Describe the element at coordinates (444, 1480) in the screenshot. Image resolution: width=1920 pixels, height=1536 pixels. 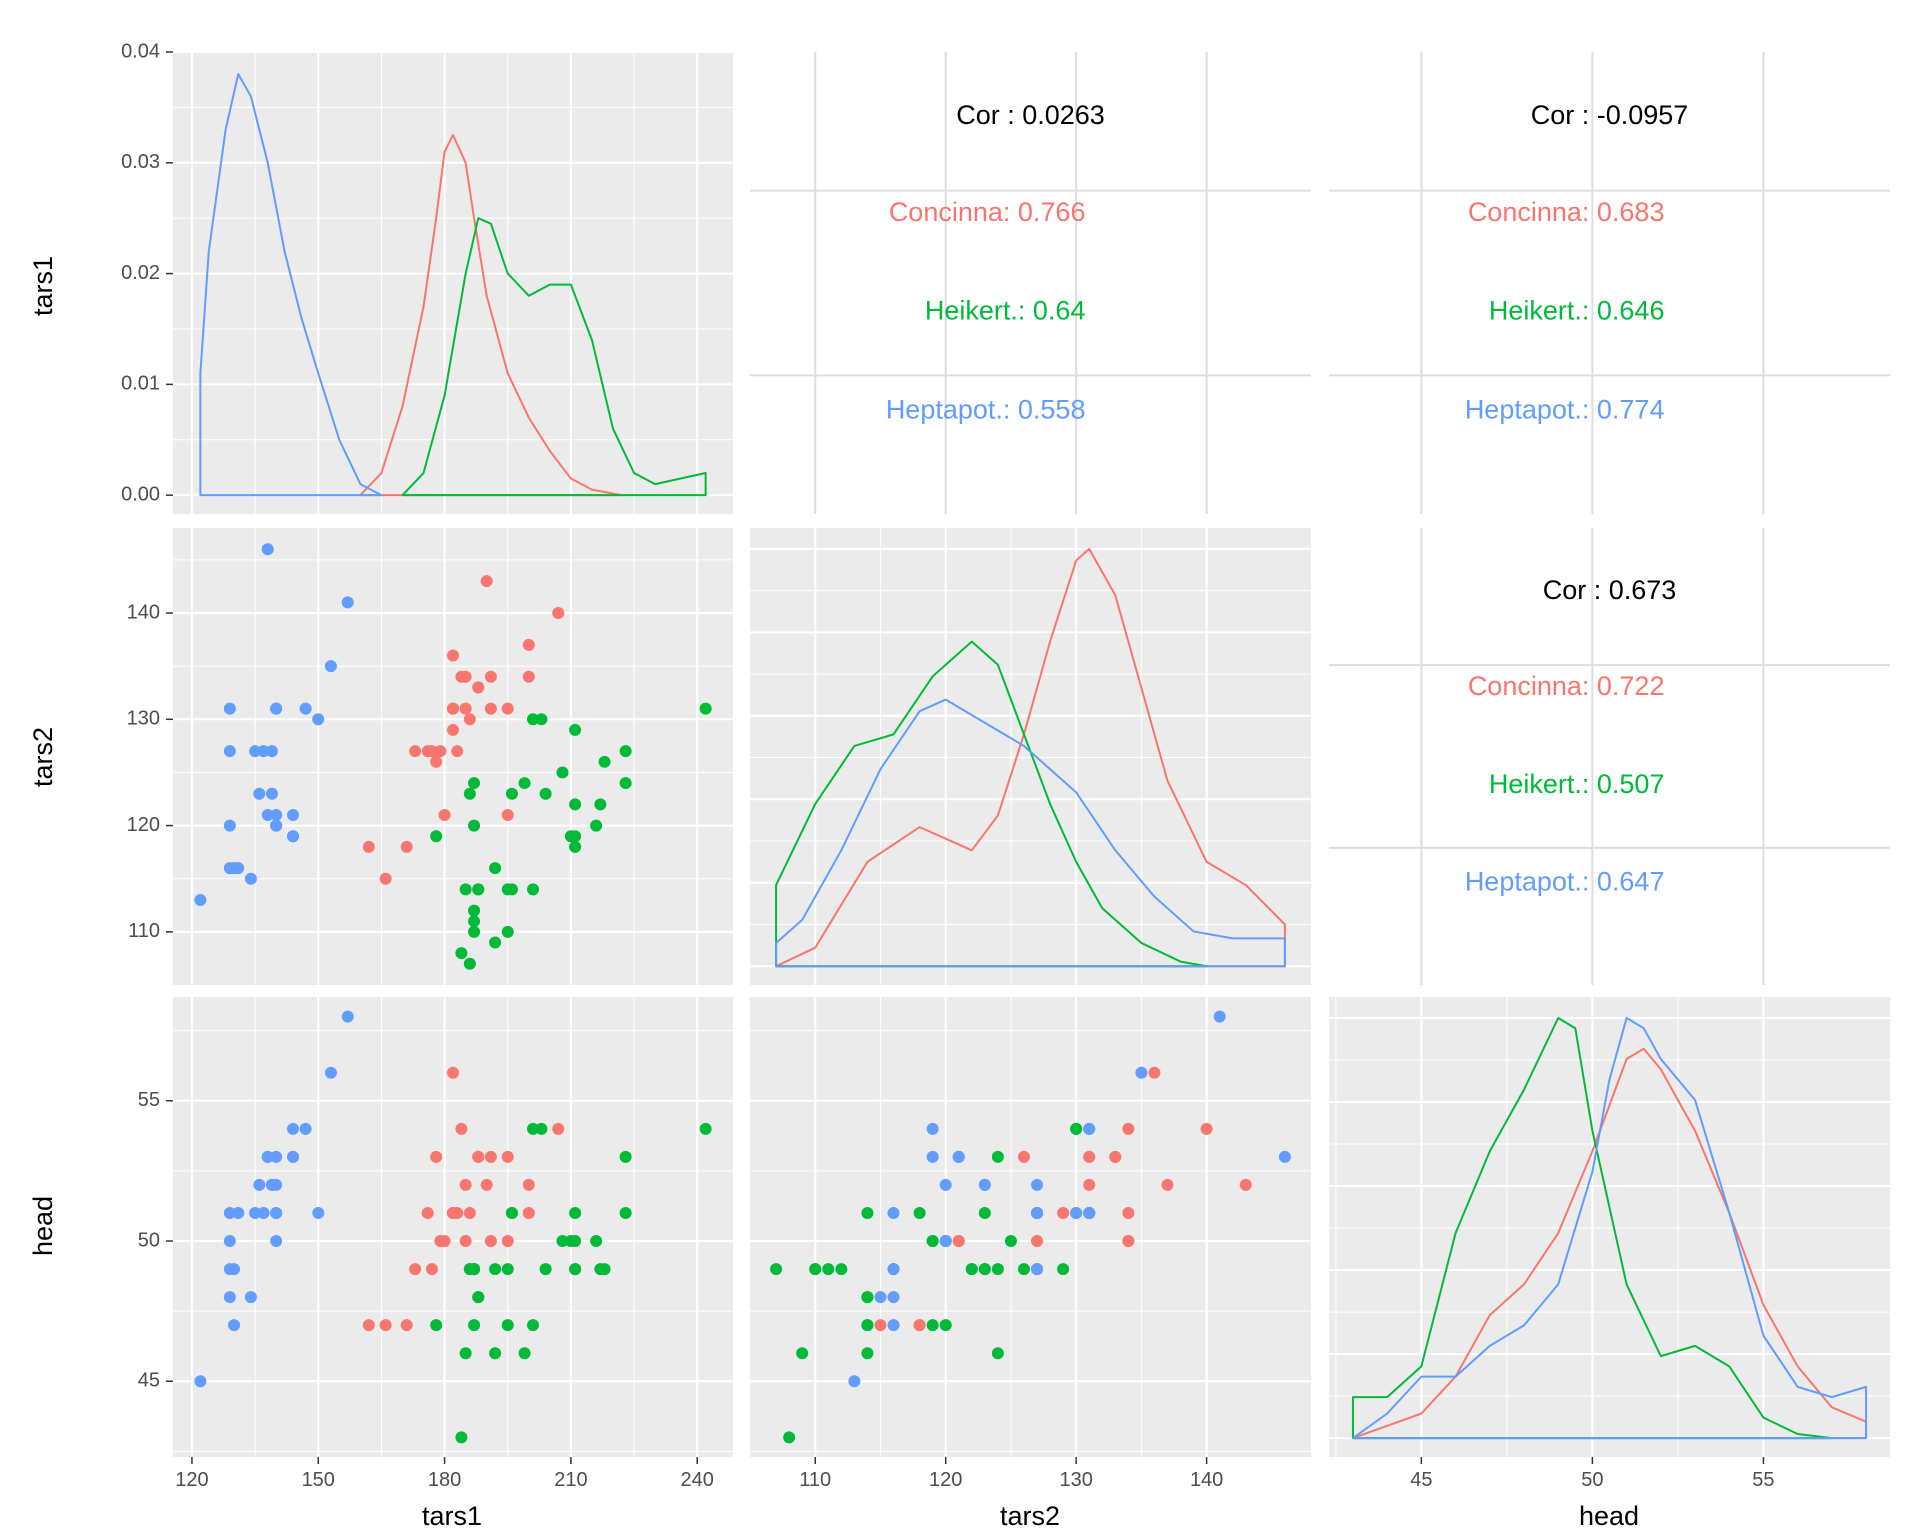
I see `x-tick-tars1: 180` at that location.